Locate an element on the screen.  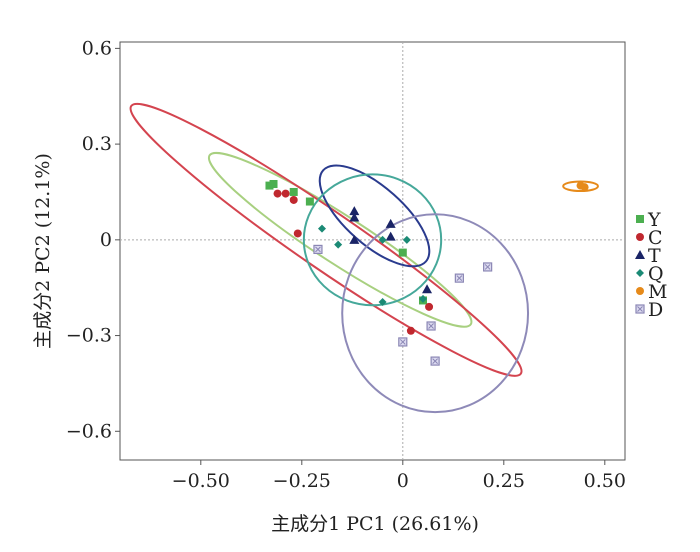
legend-marker-d-cross is located at coordinates (640, 309).